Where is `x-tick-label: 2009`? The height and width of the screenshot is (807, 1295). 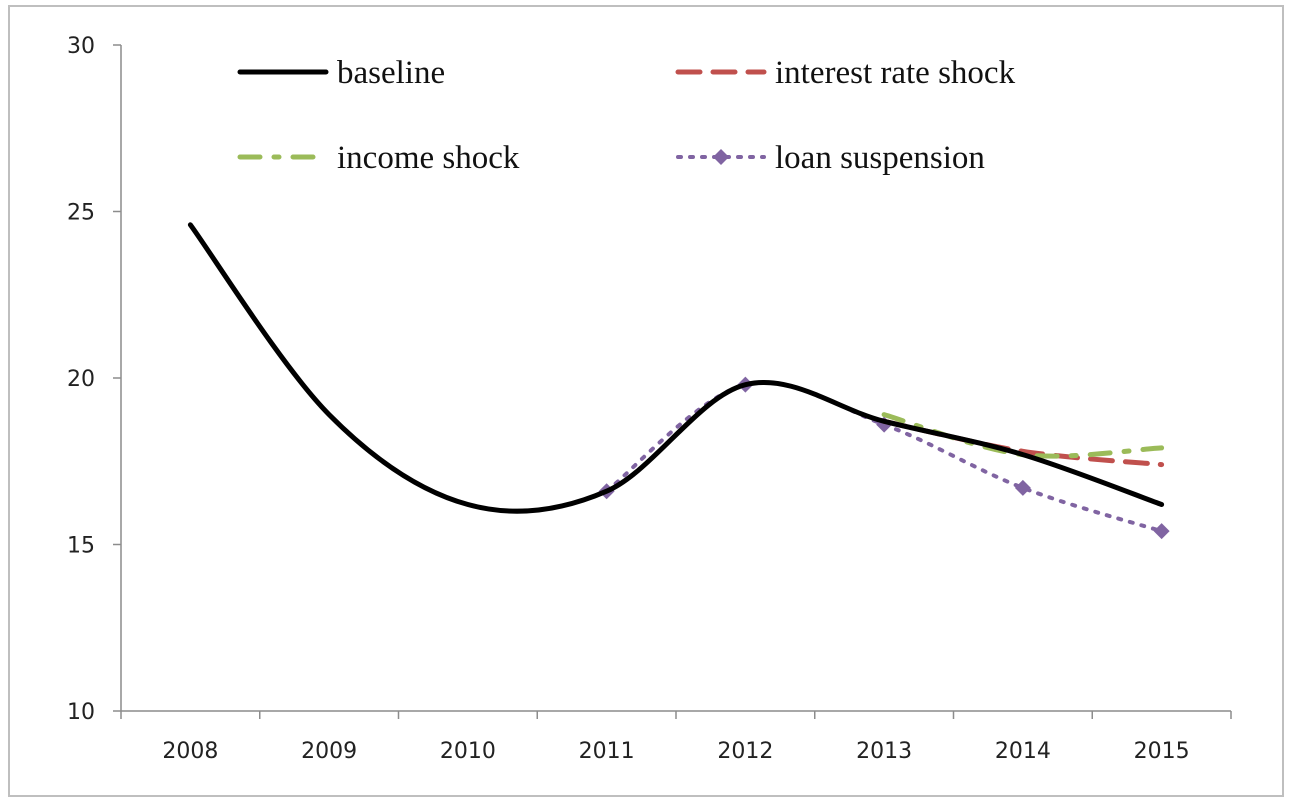
x-tick-label: 2009 is located at coordinates (329, 751).